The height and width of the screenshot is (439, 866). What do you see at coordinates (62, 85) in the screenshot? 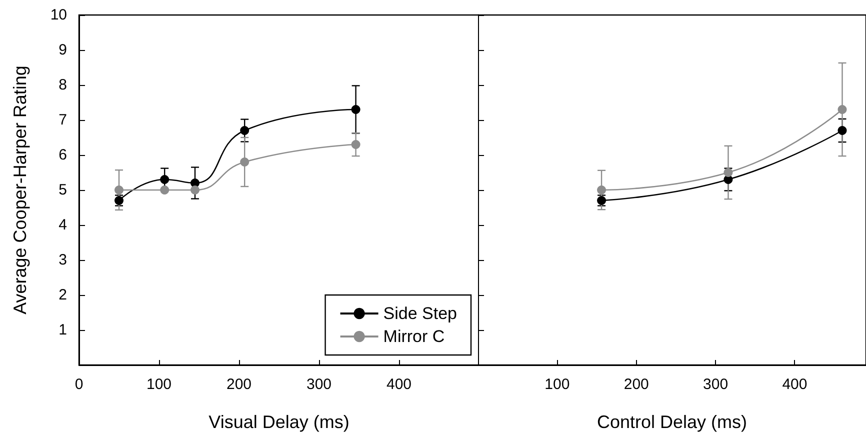
I see `y-tick-label: 8` at bounding box center [62, 85].